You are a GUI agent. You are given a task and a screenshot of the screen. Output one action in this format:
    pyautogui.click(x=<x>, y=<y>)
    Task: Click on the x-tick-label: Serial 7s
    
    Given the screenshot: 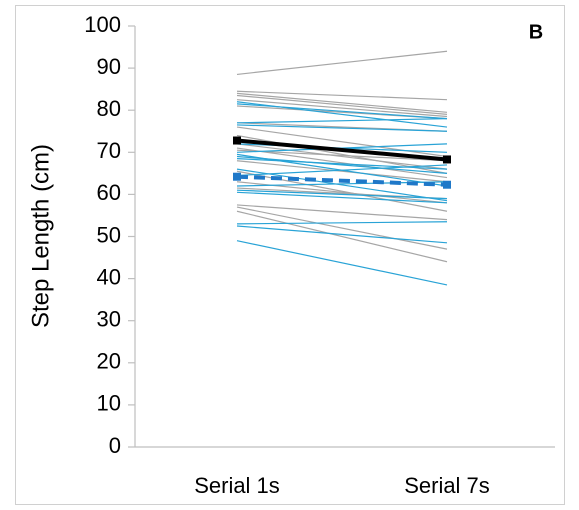 What is the action you would take?
    pyautogui.click(x=447, y=485)
    